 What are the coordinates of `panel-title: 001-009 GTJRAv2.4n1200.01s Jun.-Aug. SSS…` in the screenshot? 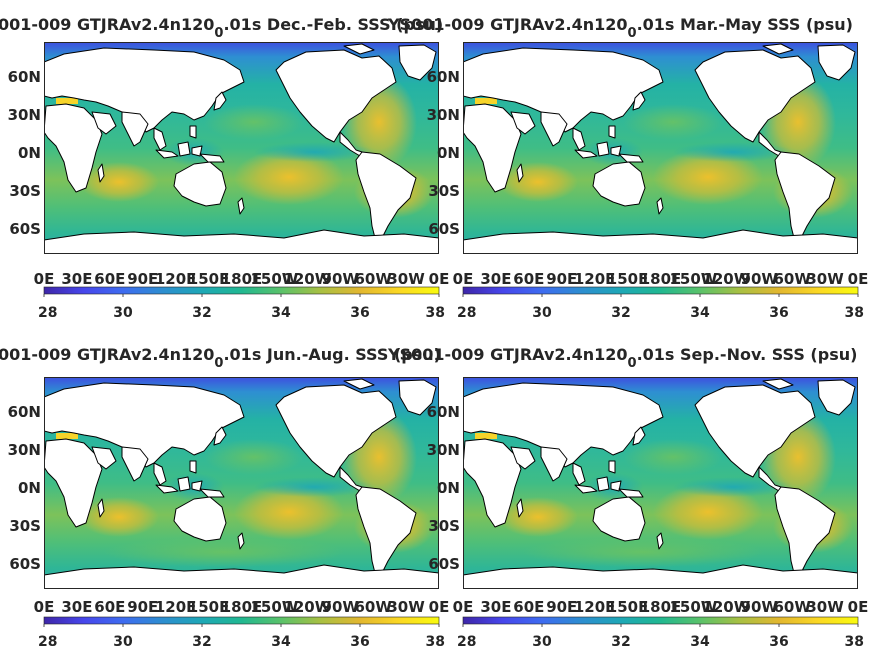 It's located at (220, 358).